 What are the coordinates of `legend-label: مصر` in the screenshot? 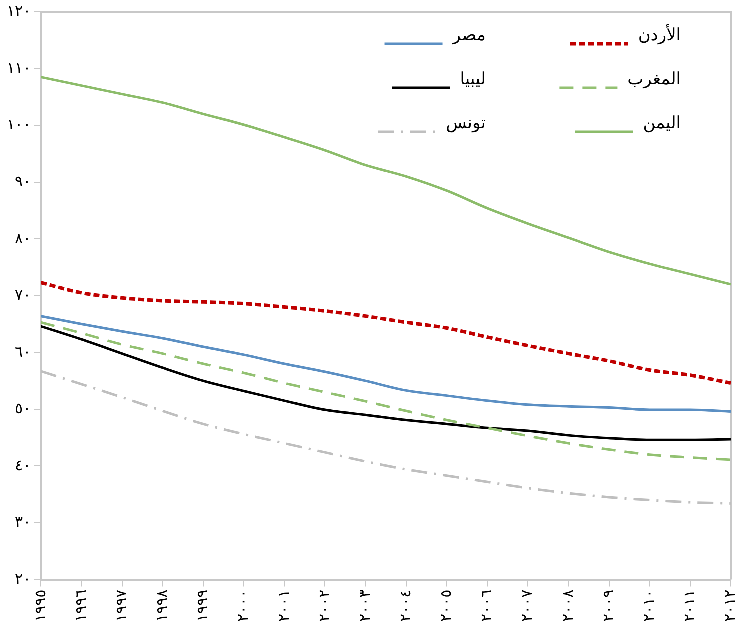 It's located at (469, 36).